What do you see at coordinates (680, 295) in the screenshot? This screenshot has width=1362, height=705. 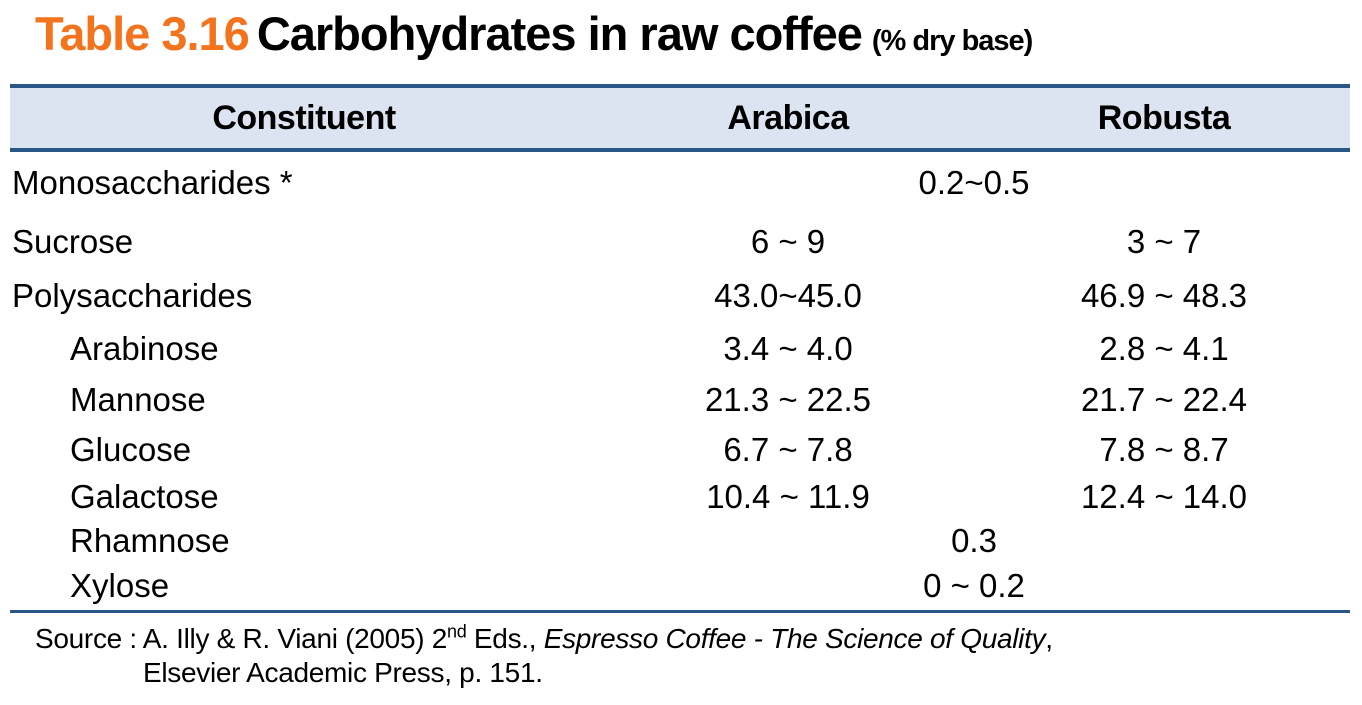 I see `table-row-polysaccharides: Polysaccharides 43.0~45.0 46.9 ~ 48.3` at bounding box center [680, 295].